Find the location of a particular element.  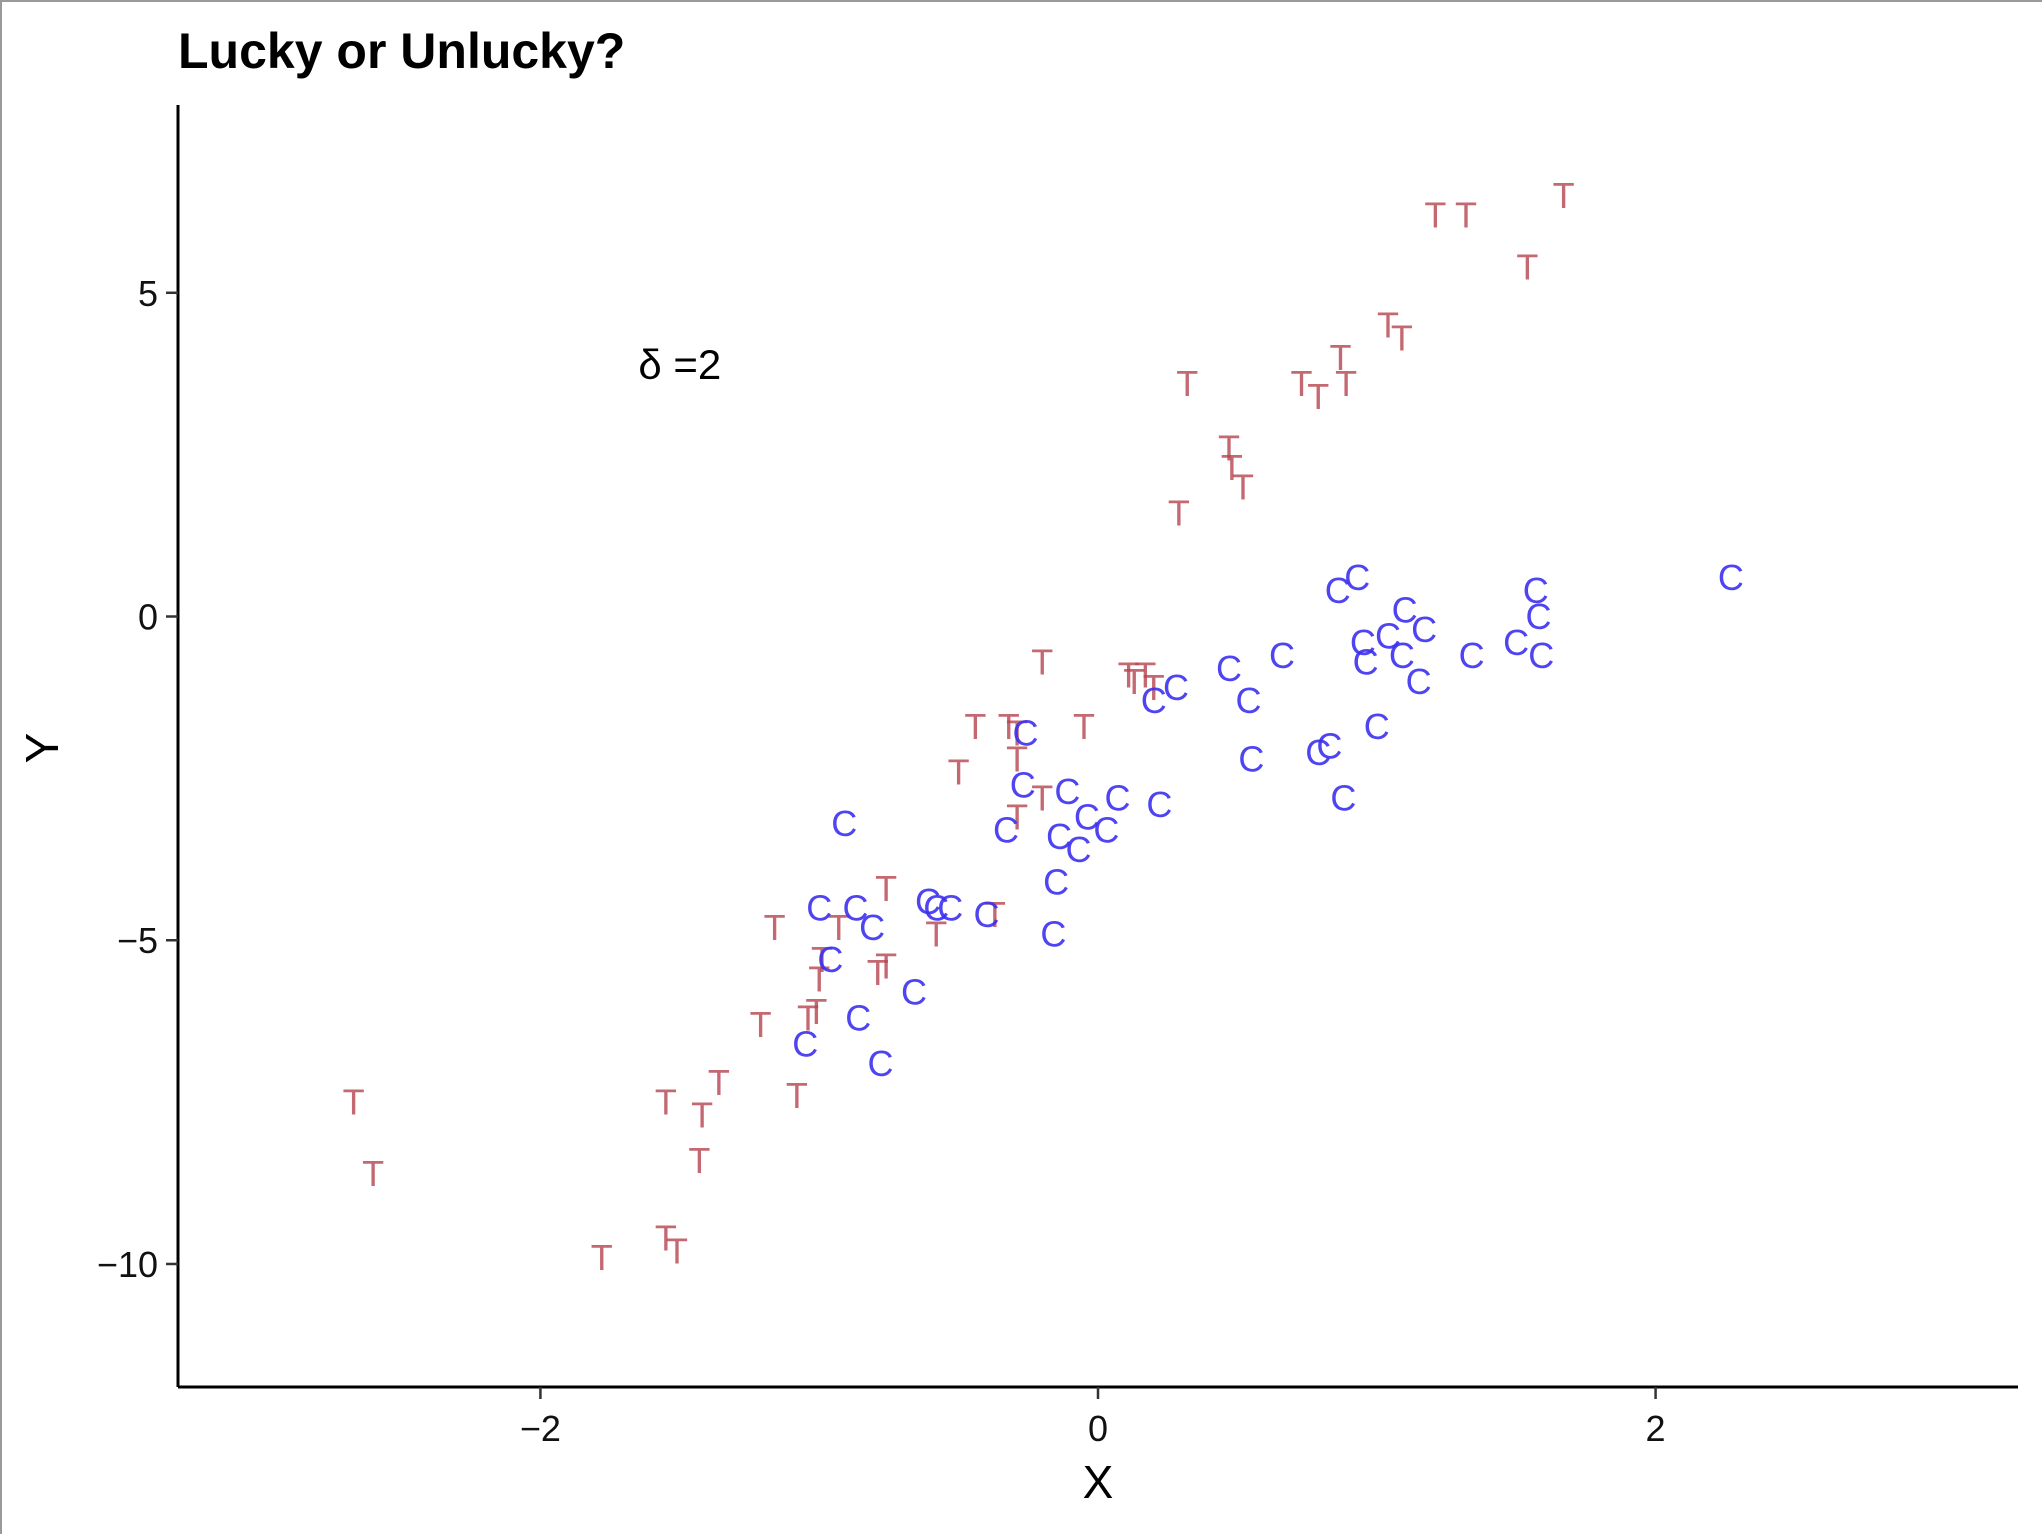

chart-title: Lucky or Unlucky? is located at coordinates (401, 51).